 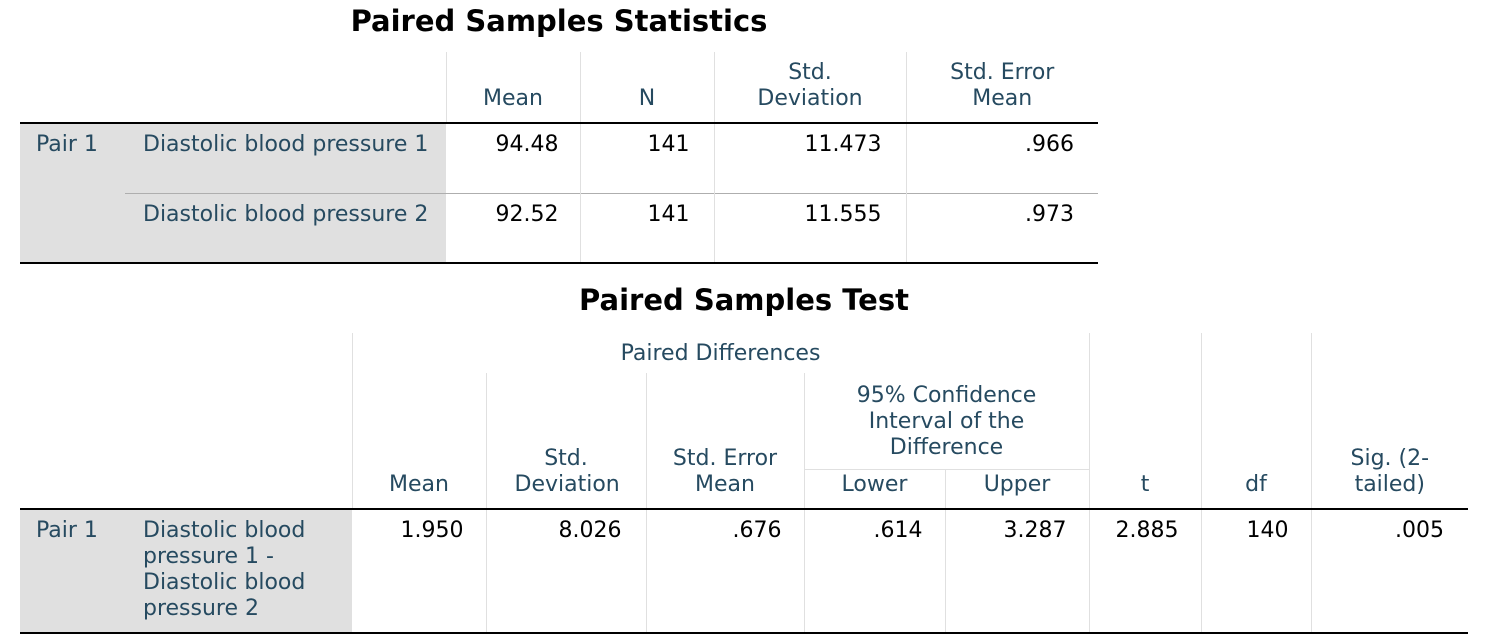 What do you see at coordinates (513, 228) in the screenshot?
I see `cell-mean: 92.52` at bounding box center [513, 228].